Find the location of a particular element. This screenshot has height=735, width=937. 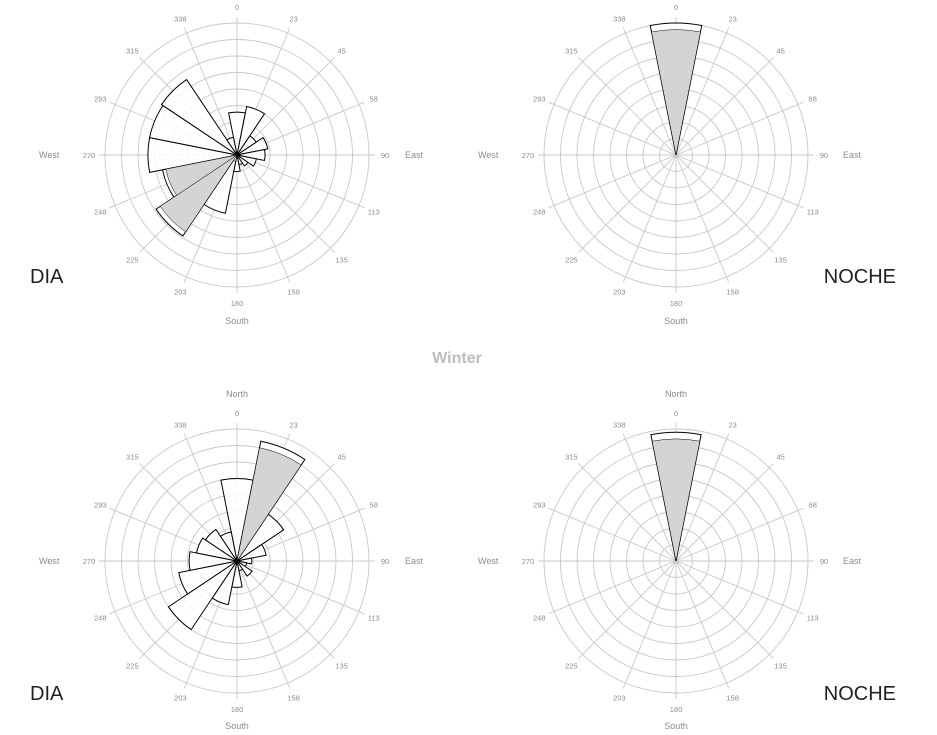

season-title: Winter is located at coordinates (457, 358).